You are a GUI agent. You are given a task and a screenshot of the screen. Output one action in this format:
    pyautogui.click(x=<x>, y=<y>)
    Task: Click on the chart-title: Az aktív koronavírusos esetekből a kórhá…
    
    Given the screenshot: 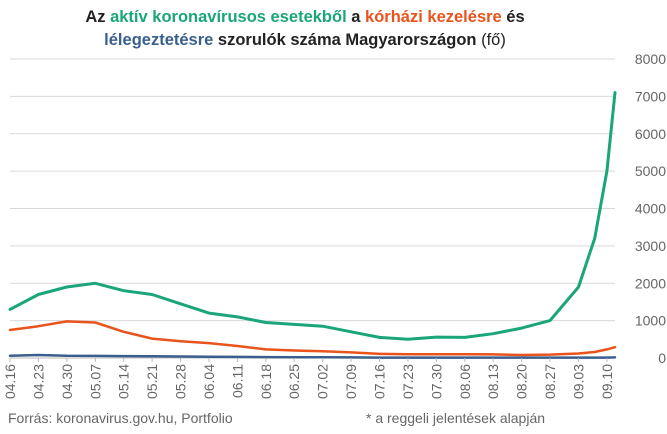 What is the action you would take?
    pyautogui.click(x=305, y=29)
    